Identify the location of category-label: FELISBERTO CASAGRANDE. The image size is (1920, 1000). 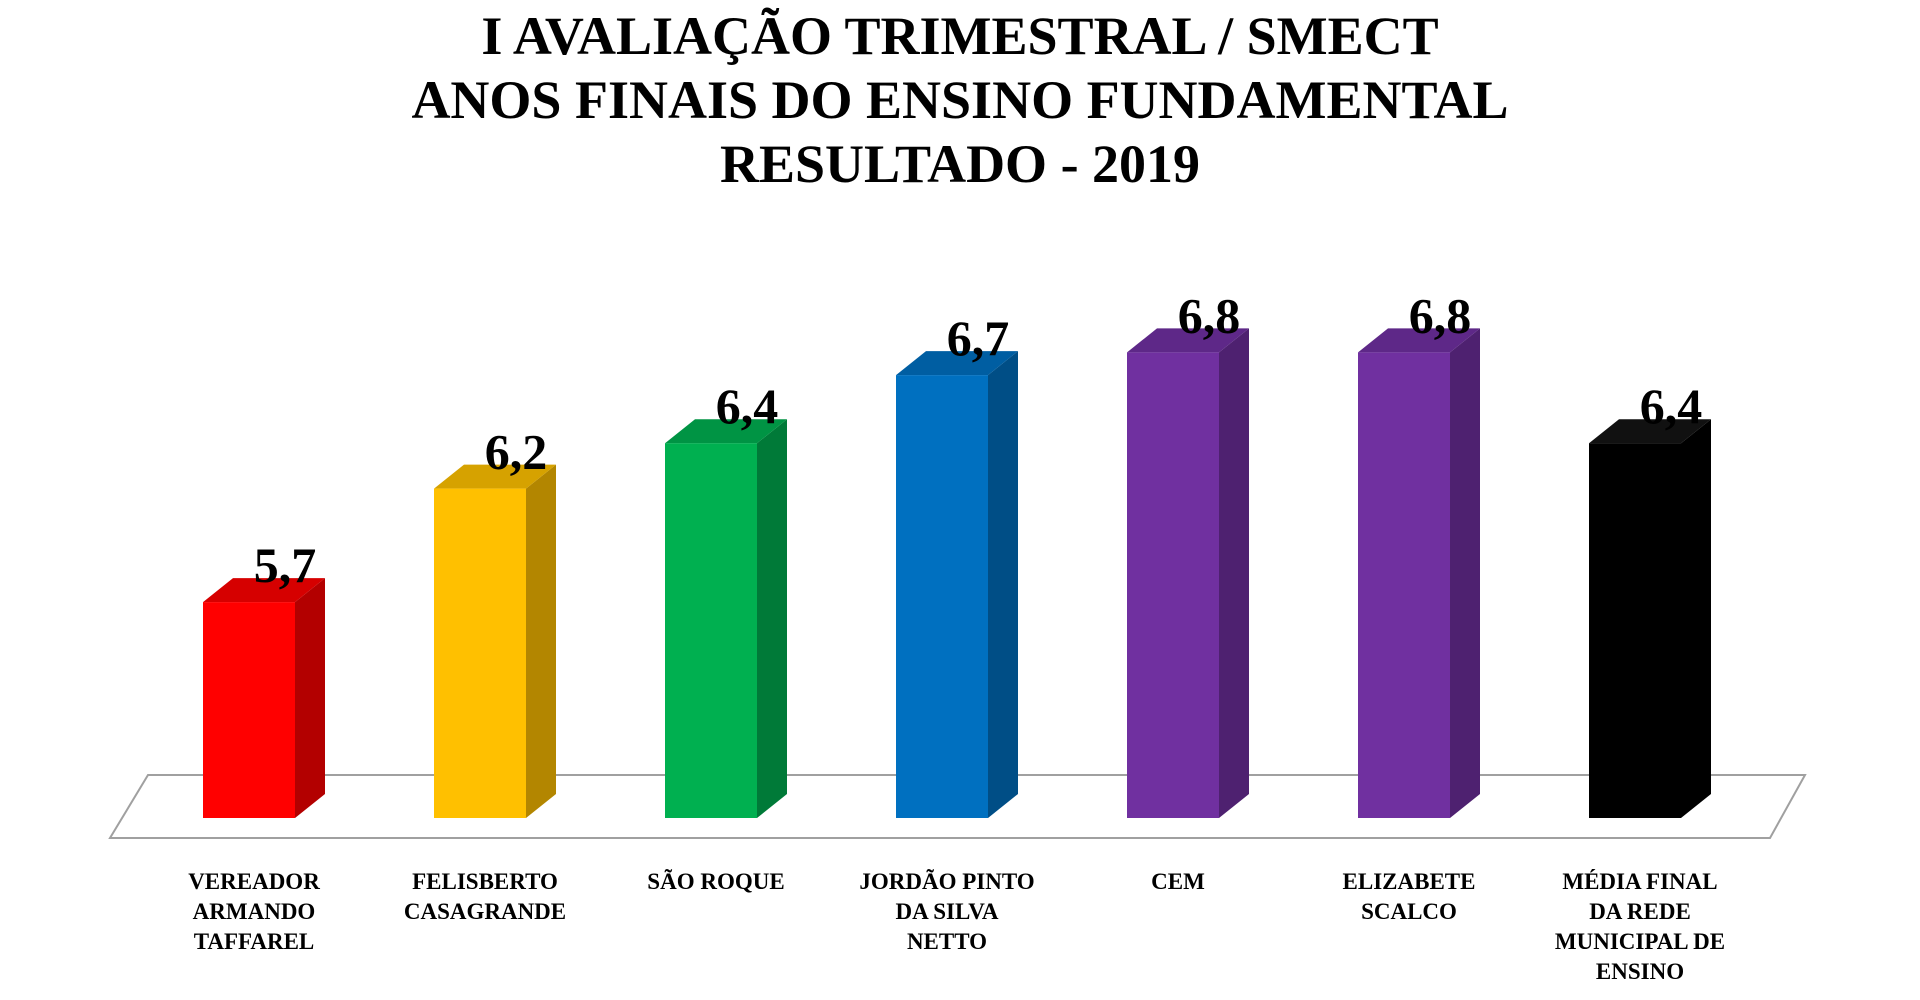
(485, 896).